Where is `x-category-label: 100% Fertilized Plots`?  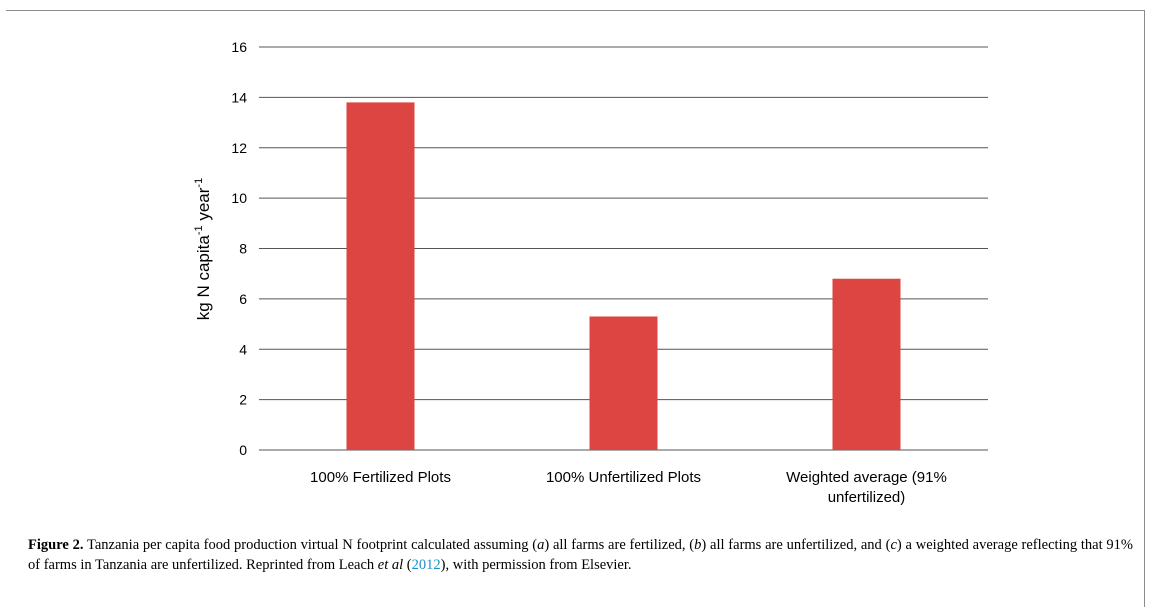 x-category-label: 100% Fertilized Plots is located at coordinates (380, 477).